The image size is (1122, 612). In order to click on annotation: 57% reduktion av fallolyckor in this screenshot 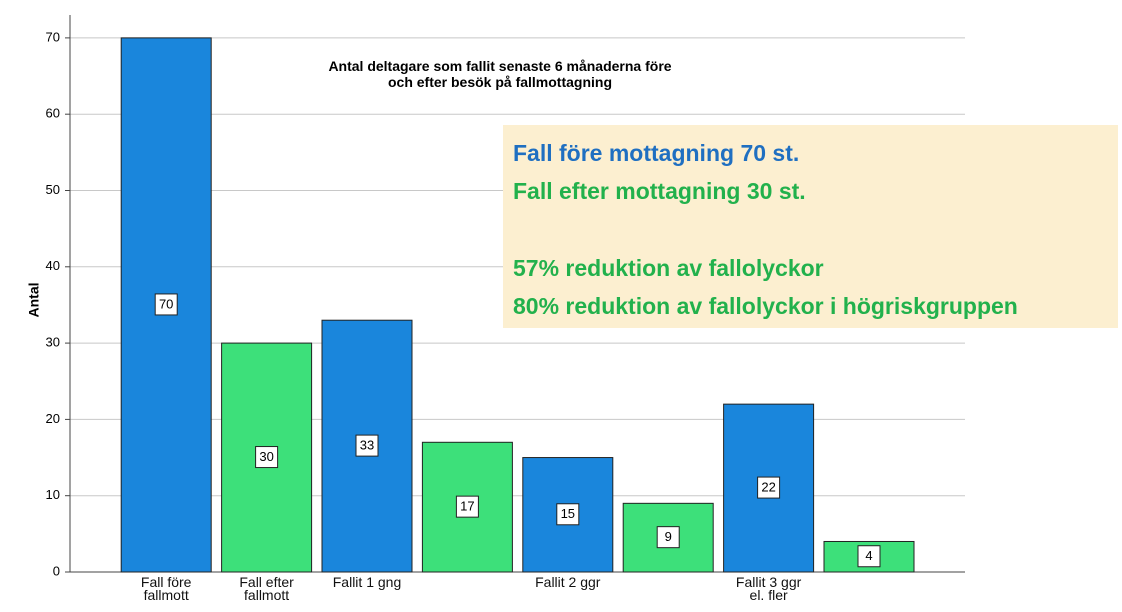, I will do `click(668, 268)`.